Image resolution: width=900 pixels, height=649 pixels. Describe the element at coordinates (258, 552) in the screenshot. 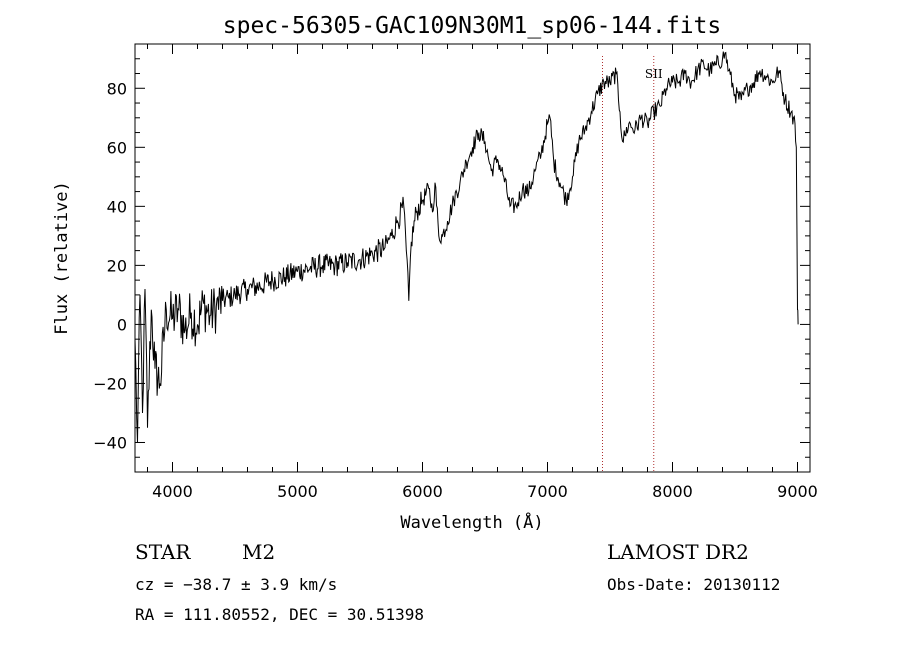

I see `object-subclass: M2` at that location.